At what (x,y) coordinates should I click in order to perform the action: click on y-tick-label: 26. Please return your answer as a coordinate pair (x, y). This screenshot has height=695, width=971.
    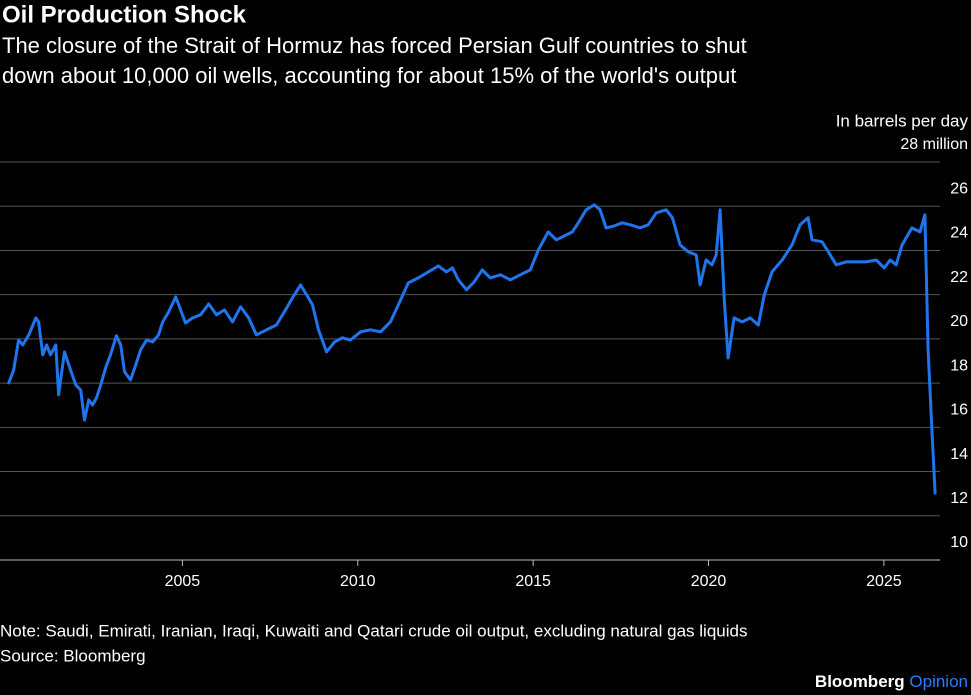
    Looking at the image, I should click on (959, 188).